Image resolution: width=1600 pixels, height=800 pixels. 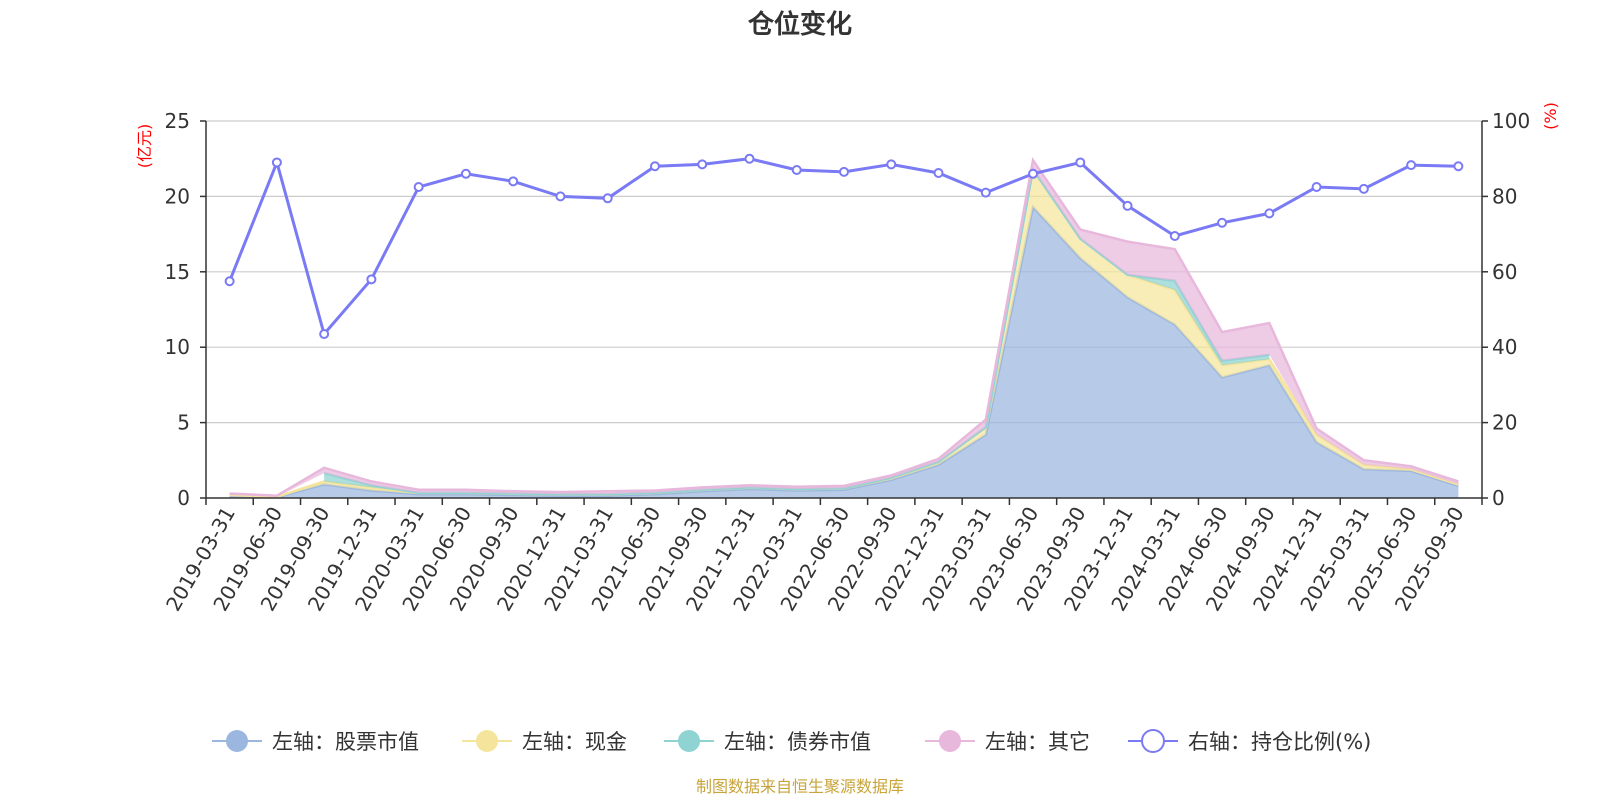 I want to click on right-tick-label-60: 60, so click(x=1504, y=272).